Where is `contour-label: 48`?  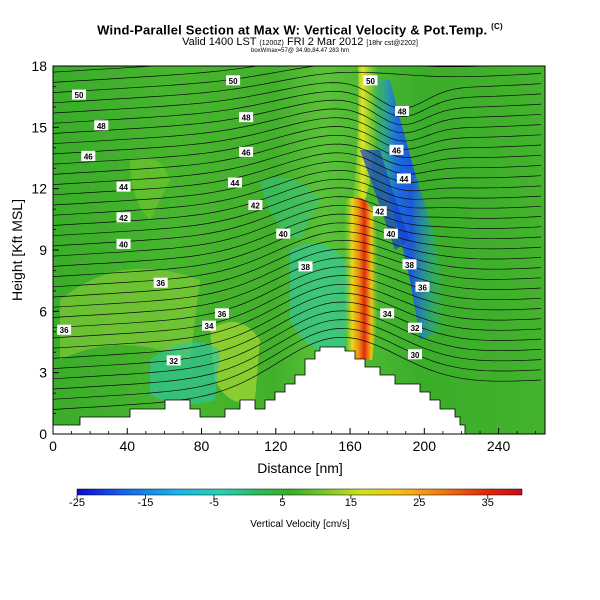
contour-label: 48 is located at coordinates (402, 110).